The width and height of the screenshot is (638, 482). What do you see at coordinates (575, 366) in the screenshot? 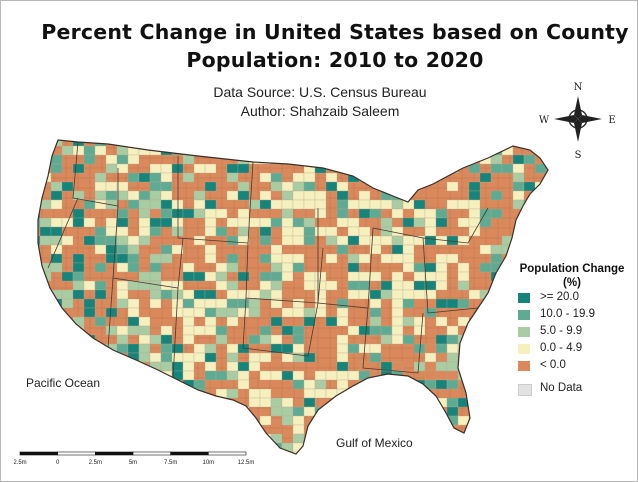
I see `legend-item: < 0.0` at bounding box center [575, 366].